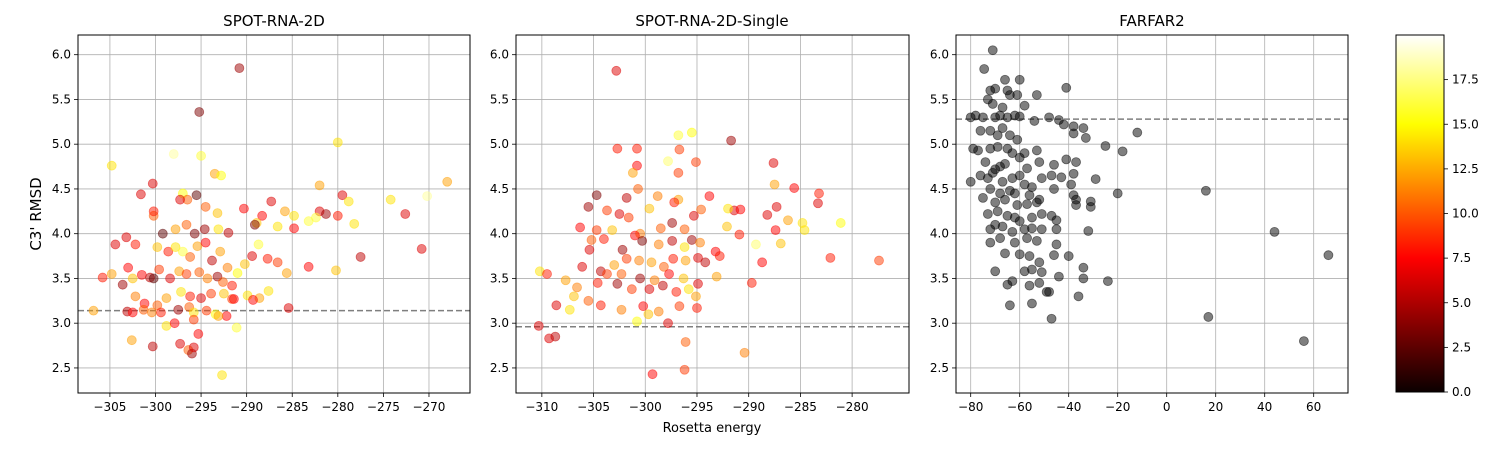 Image resolution: width=1500 pixels, height=450 pixels. I want to click on panel-title: SPOT-RNA-2D, so click(274, 21).